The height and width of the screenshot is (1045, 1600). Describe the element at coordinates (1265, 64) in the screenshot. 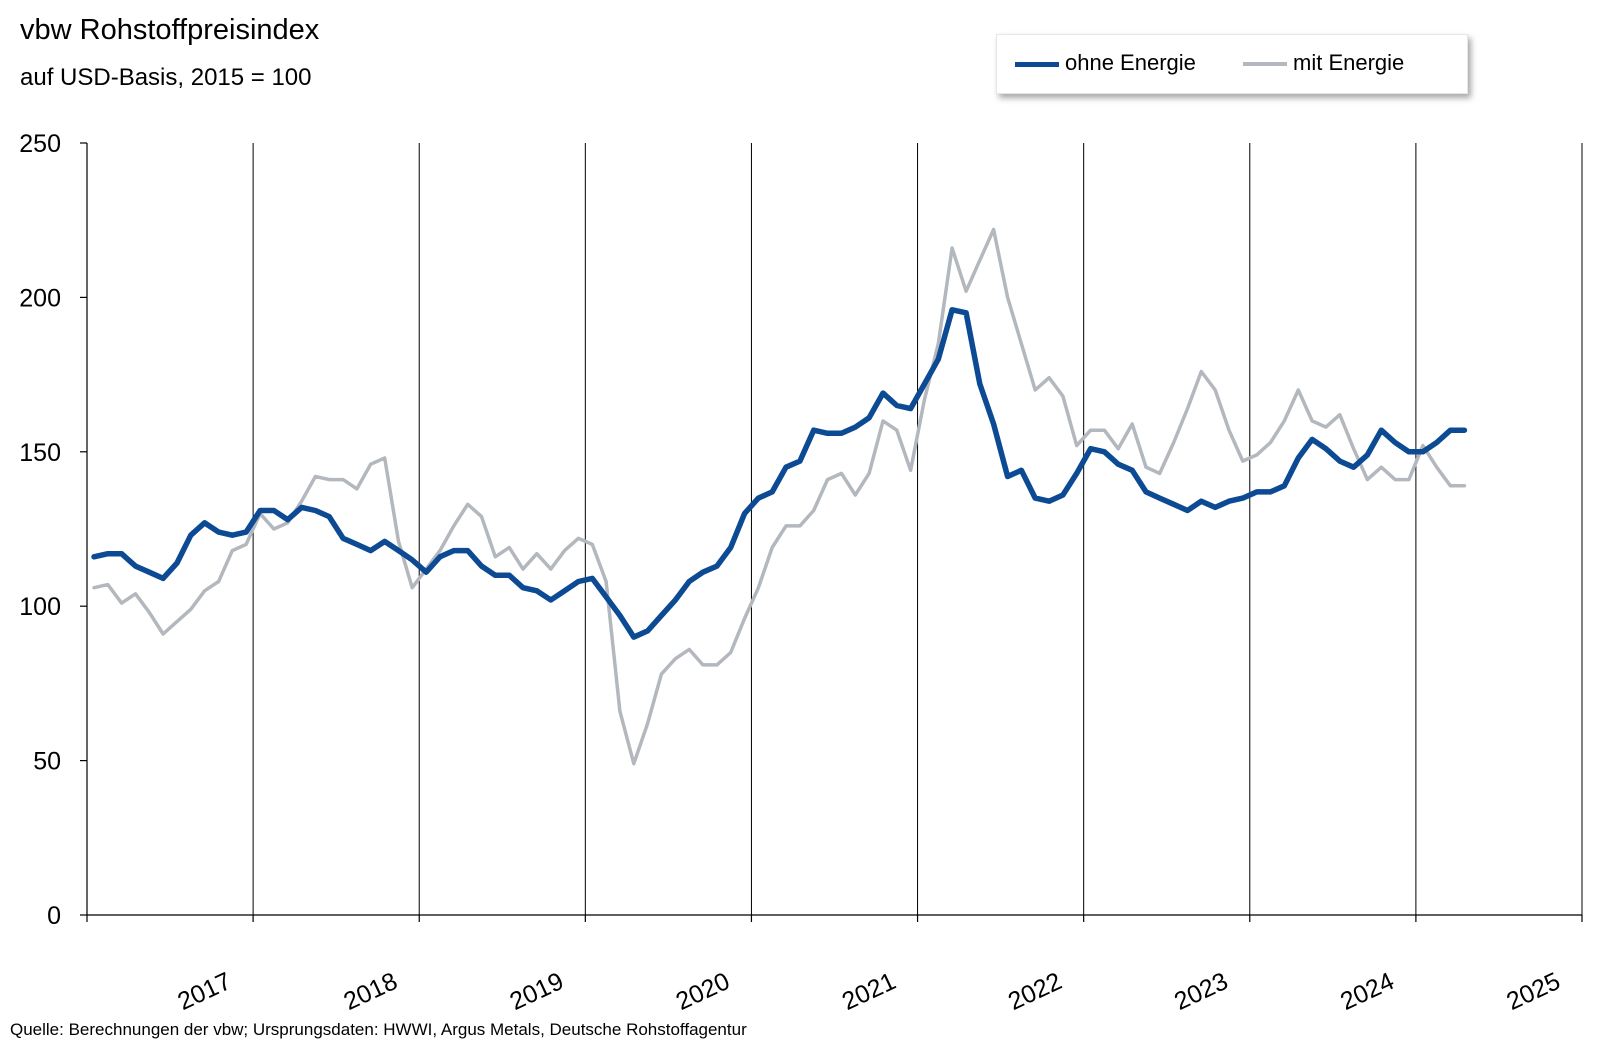

I see `legend-swatch-mit-energie` at that location.